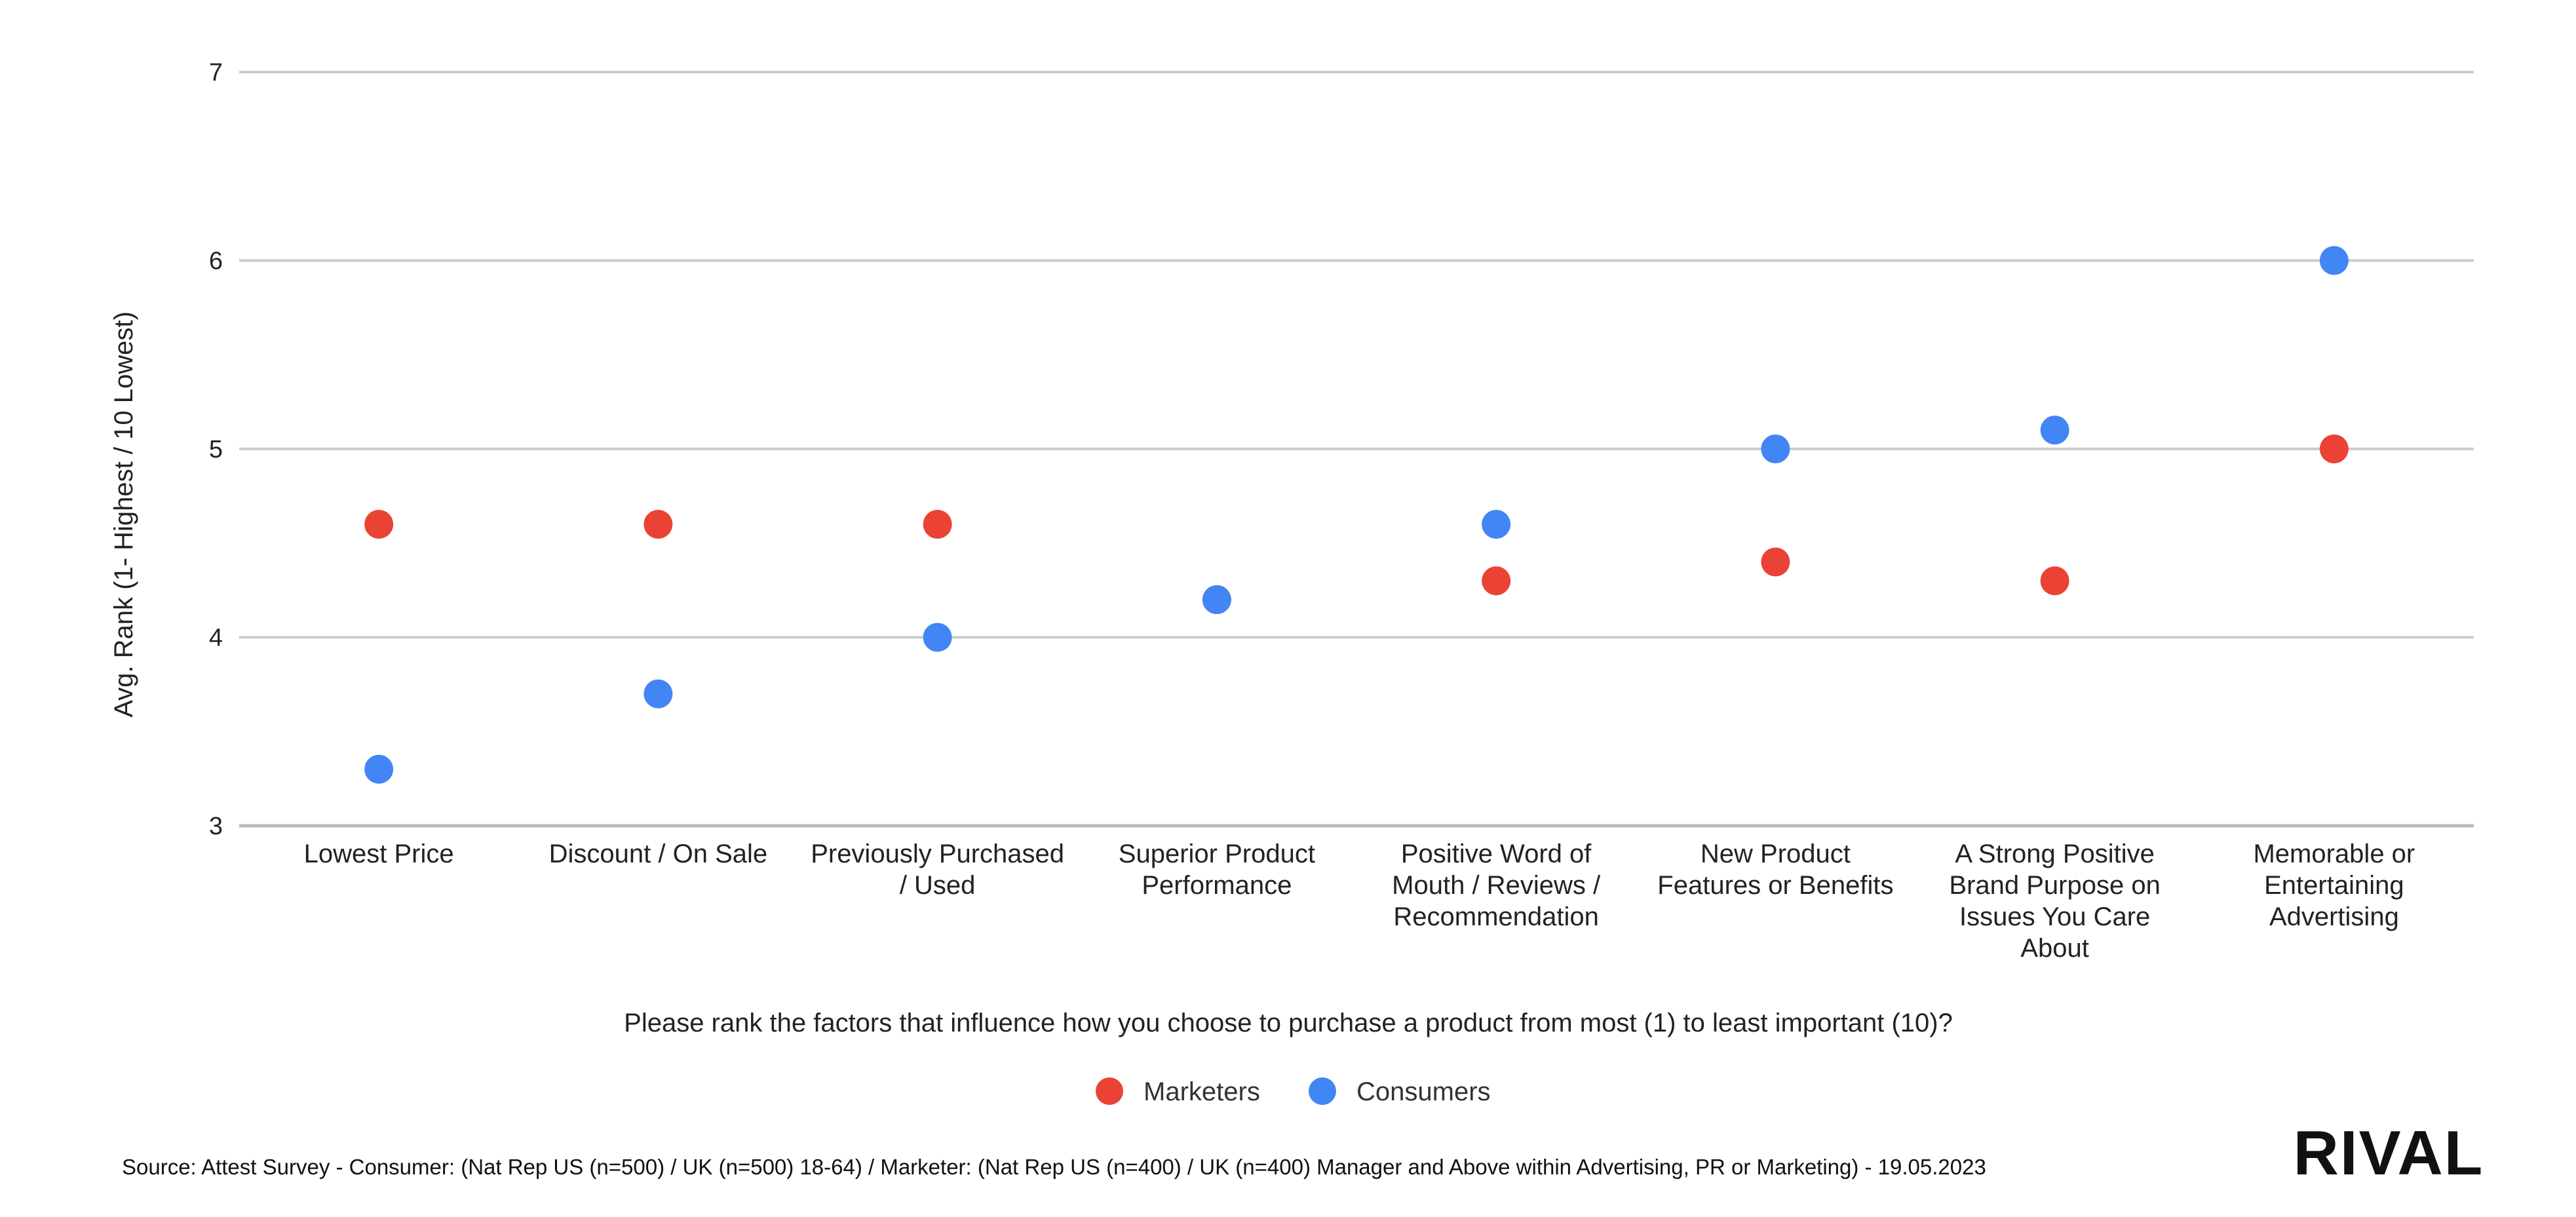 This screenshot has height=1217, width=2576. I want to click on x-category-label: New Product Features or Benefits, so click(1775, 870).